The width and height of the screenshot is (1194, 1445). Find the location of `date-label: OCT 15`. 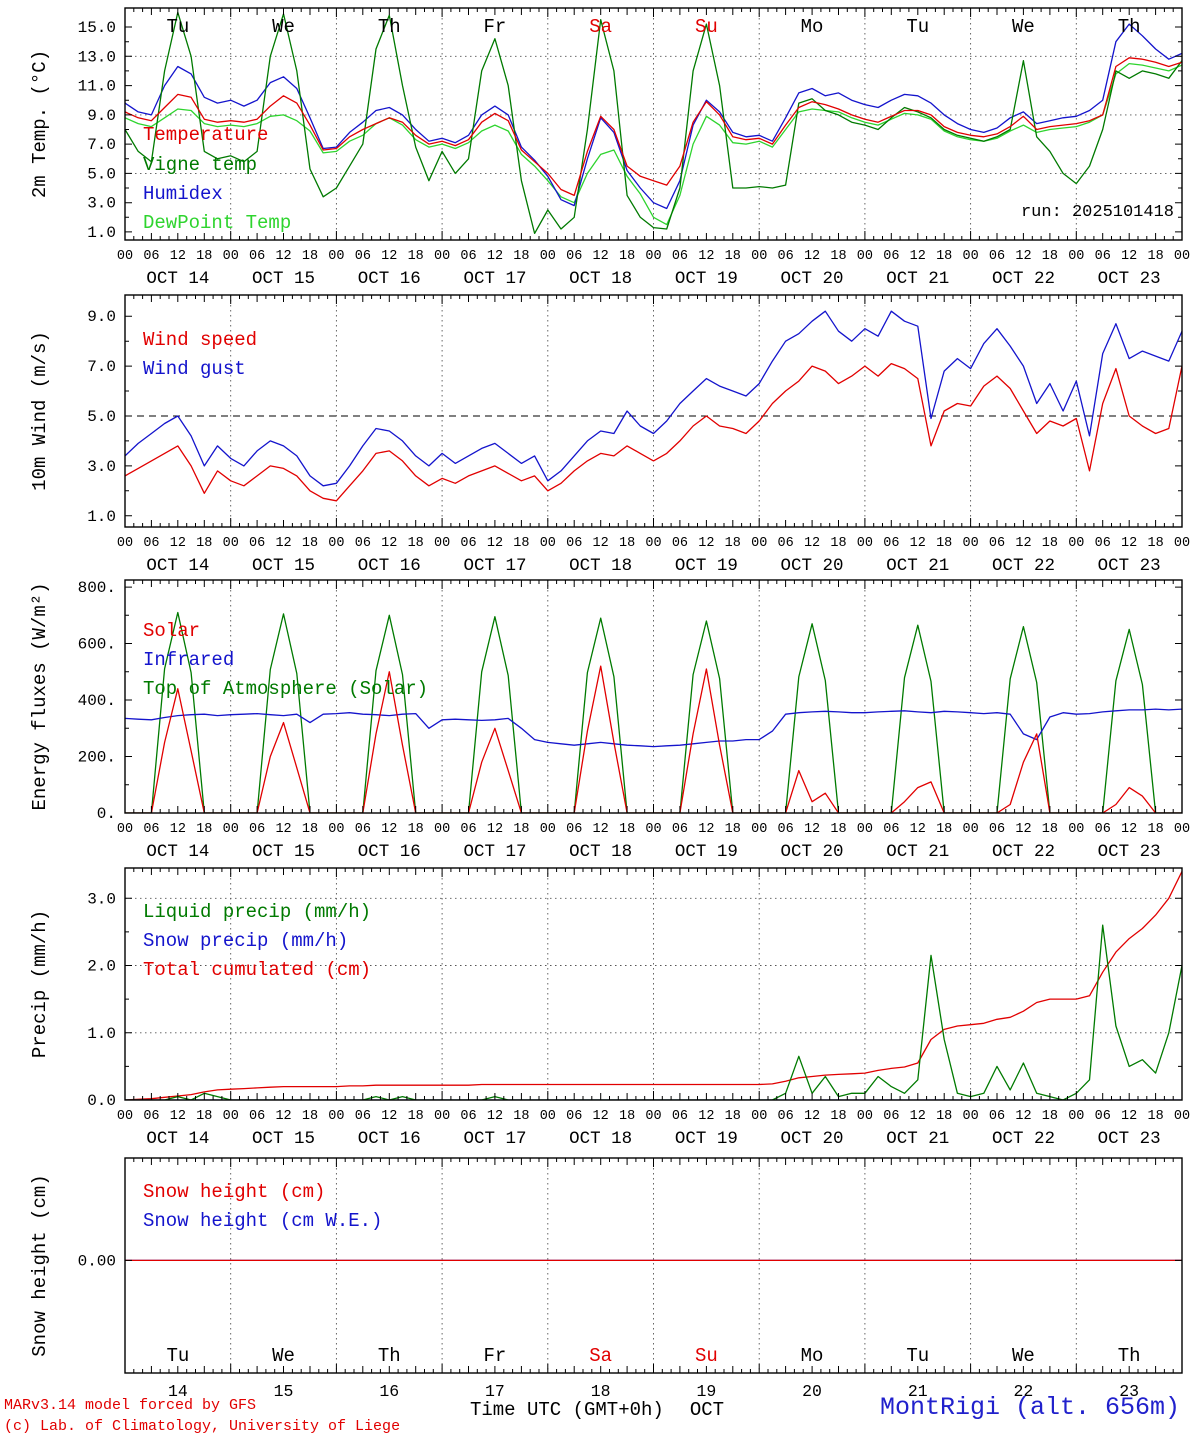

date-label: OCT 15 is located at coordinates (283, 566).